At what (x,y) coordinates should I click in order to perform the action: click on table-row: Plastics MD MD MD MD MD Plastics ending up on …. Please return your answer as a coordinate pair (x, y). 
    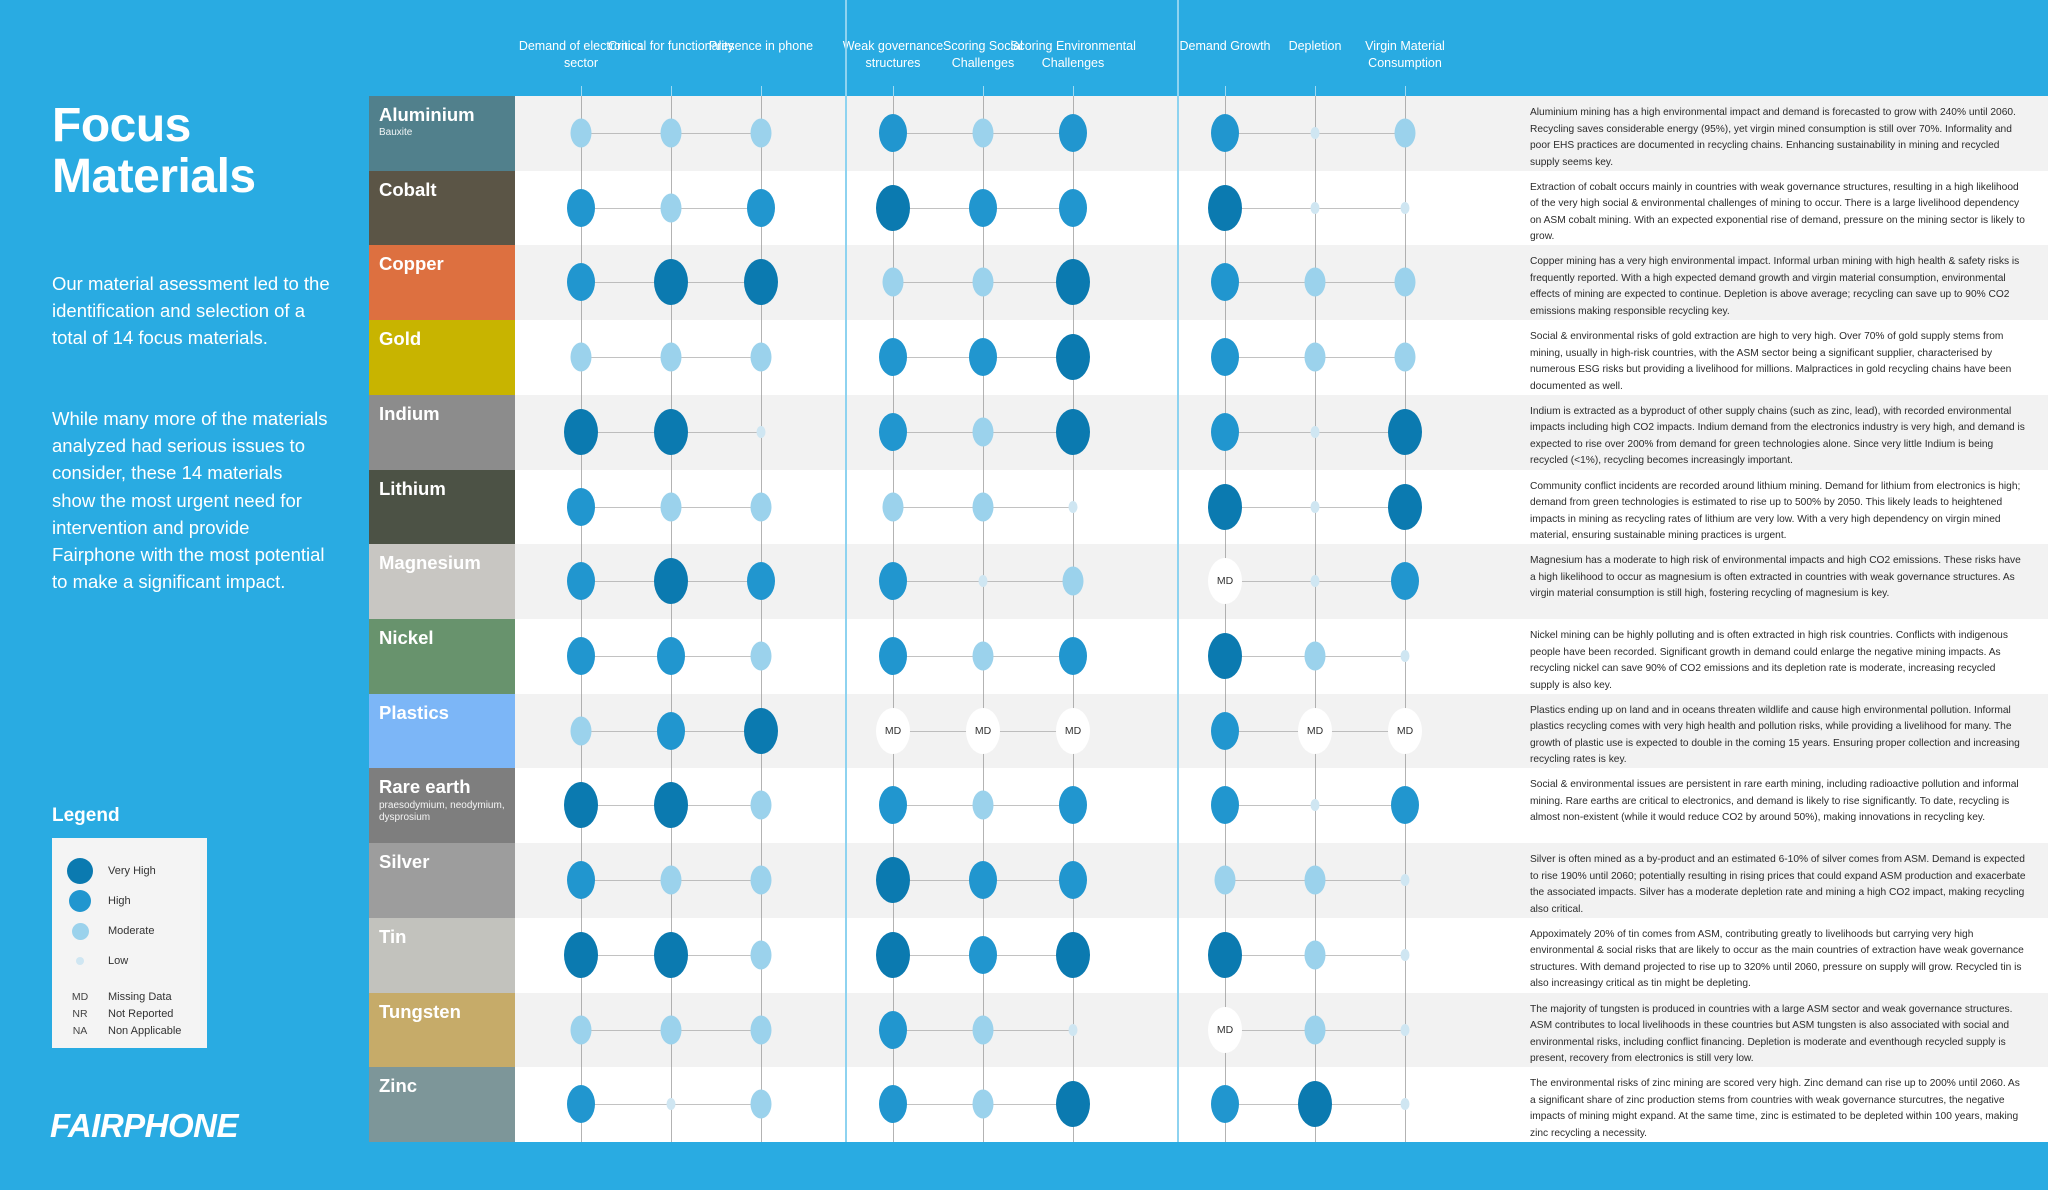
    Looking at the image, I should click on (1206, 731).